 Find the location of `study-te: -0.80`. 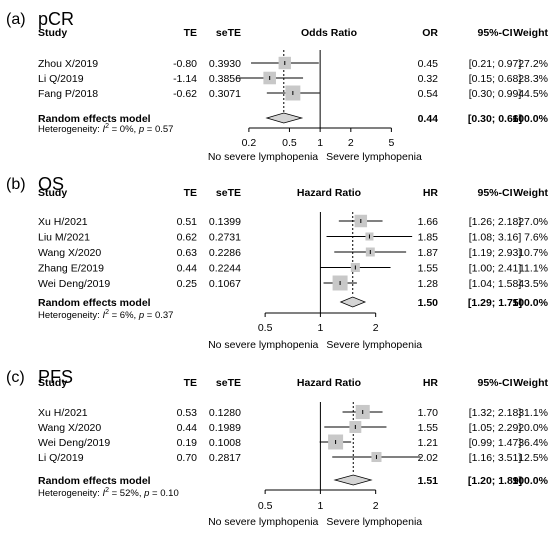

study-te: -0.80 is located at coordinates (185, 64).